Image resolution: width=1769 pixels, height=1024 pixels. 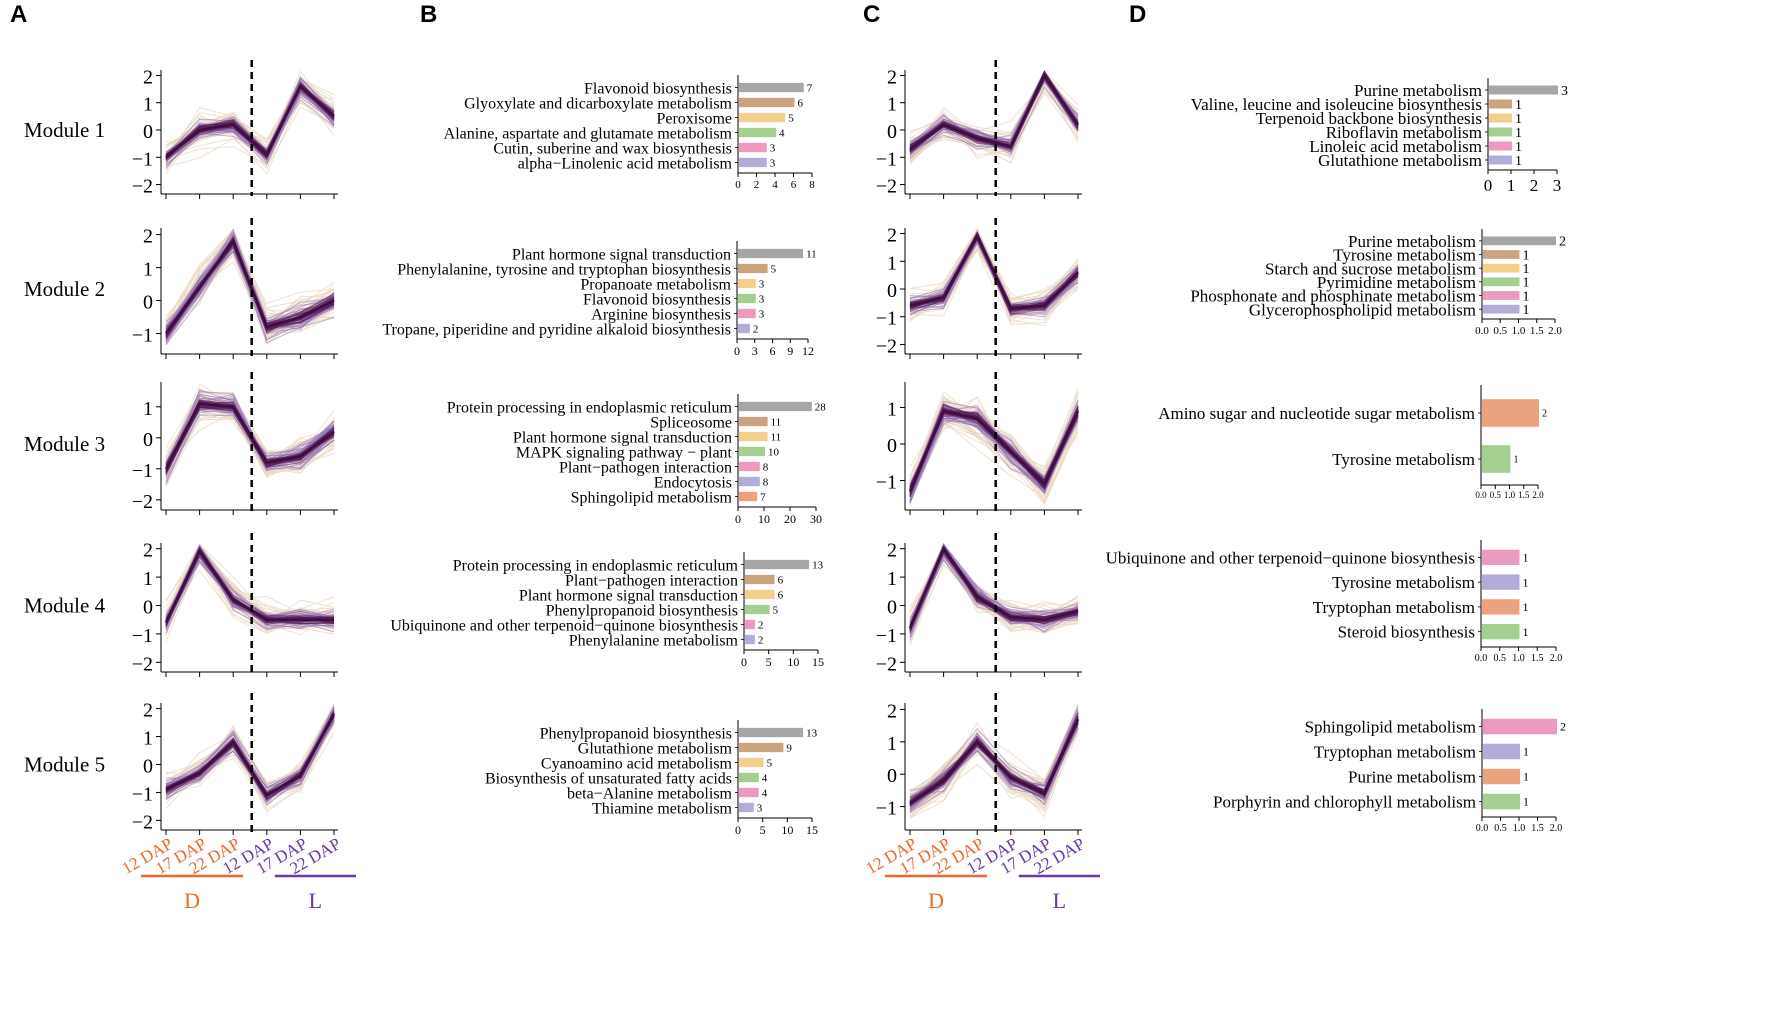 I want to click on x-tick-label: 2, so click(x=757, y=185).